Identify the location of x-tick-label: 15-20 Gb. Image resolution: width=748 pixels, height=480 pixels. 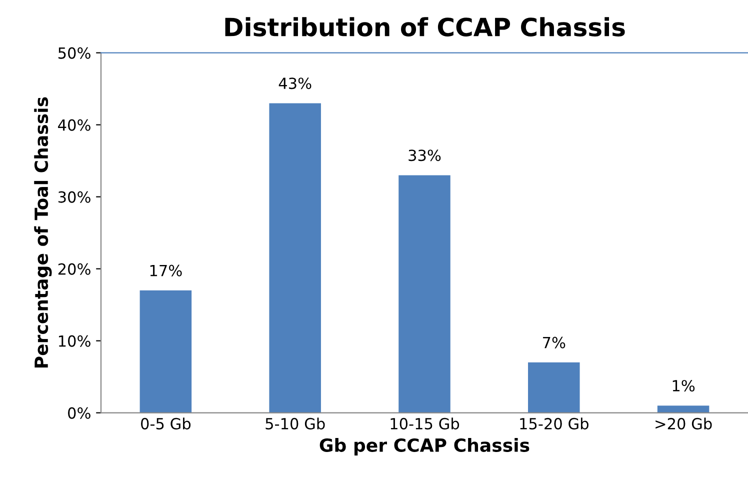
(554, 424).